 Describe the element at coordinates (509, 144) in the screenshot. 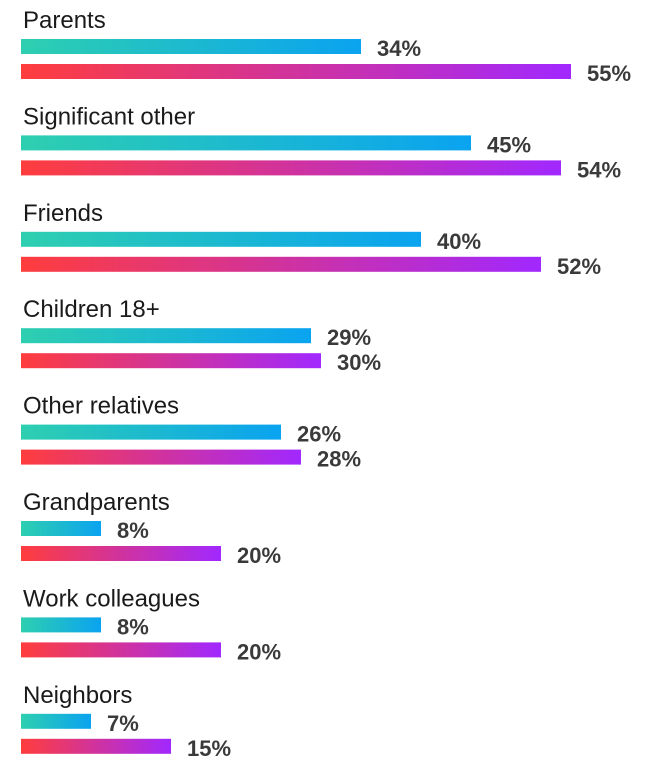

I see `value-label: 45%` at that location.